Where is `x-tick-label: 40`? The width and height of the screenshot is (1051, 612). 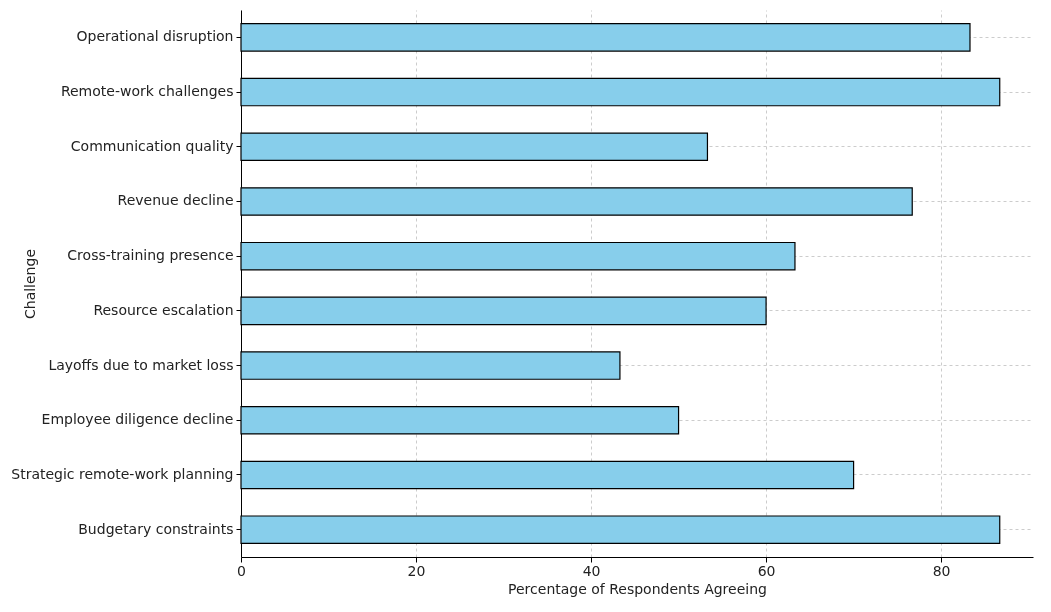 x-tick-label: 40 is located at coordinates (591, 570).